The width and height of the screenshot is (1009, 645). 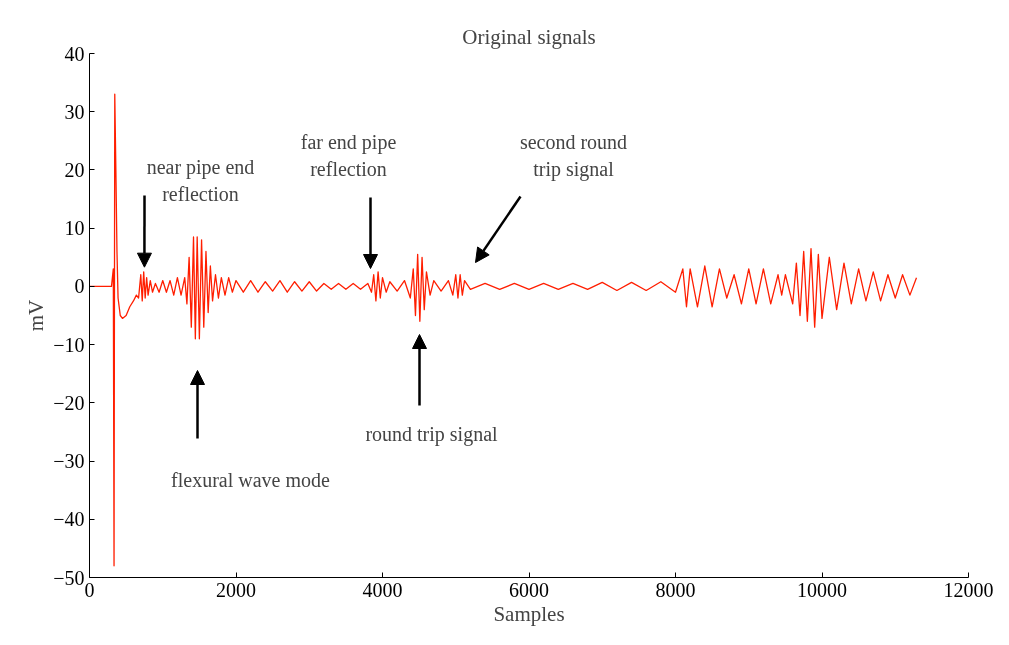 What do you see at coordinates (529, 613) in the screenshot?
I see `x-axis-title: Samples` at bounding box center [529, 613].